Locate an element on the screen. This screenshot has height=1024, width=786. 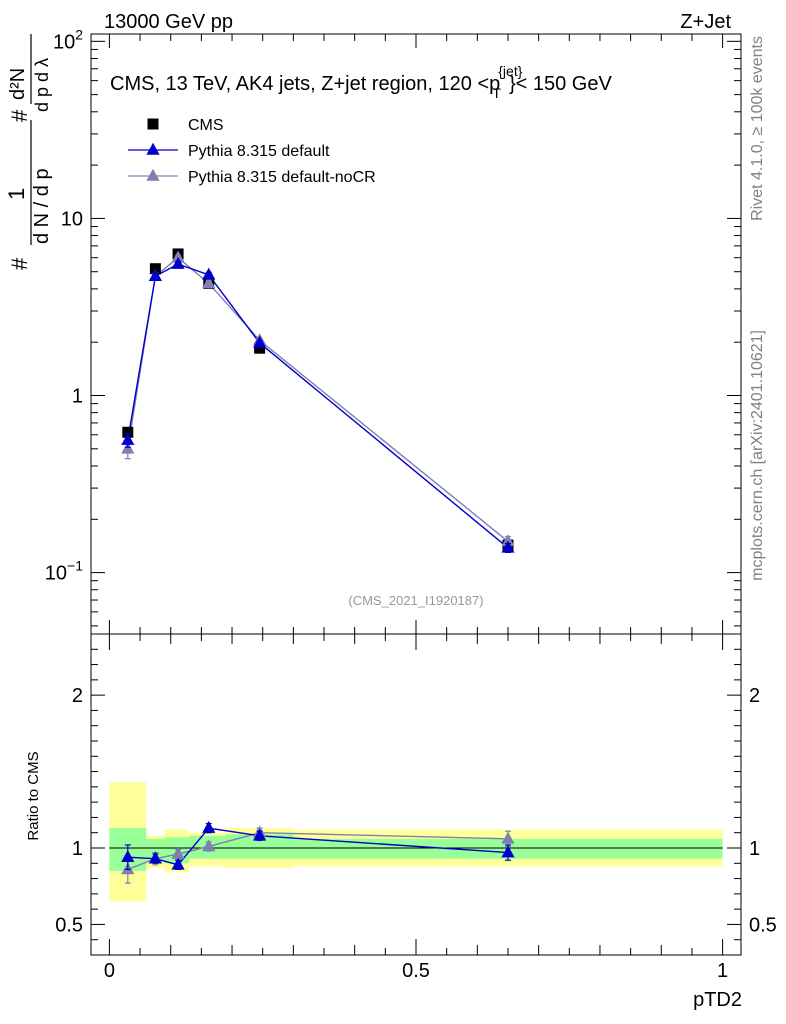
main-ytick-label: 10⁻¹ is located at coordinates (64, 571).